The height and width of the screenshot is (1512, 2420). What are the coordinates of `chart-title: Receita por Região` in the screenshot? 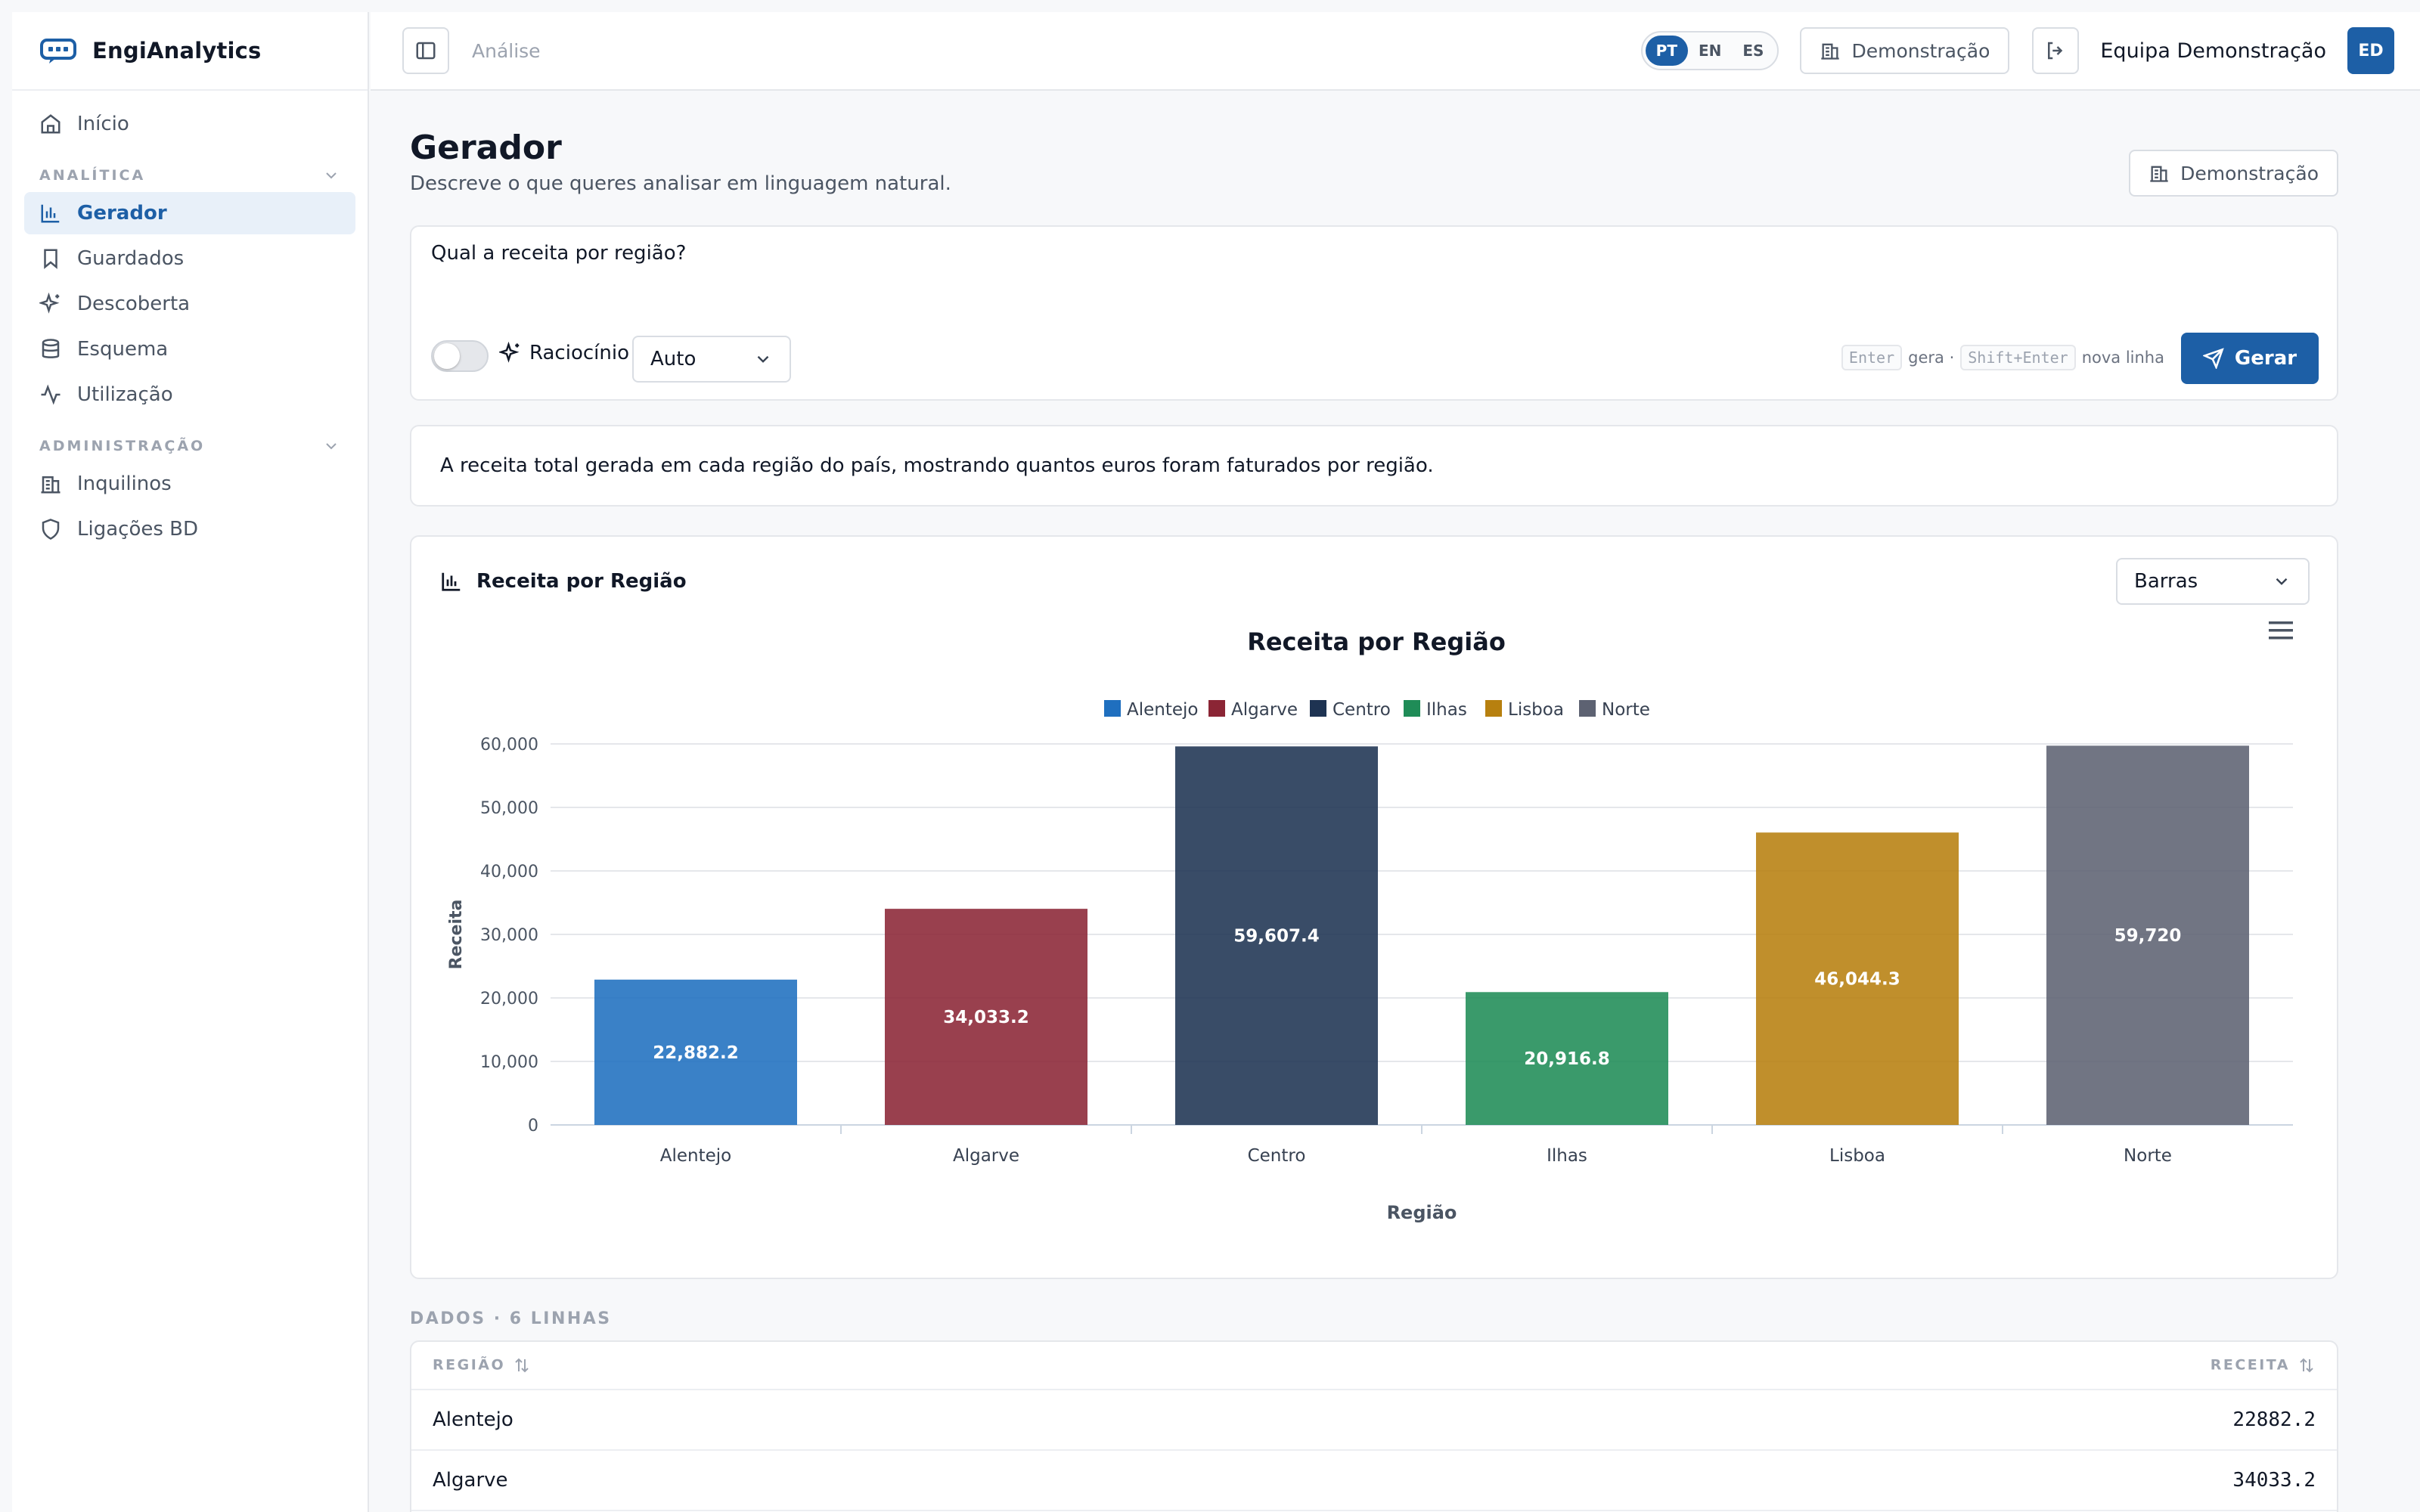 It's located at (1376, 641).